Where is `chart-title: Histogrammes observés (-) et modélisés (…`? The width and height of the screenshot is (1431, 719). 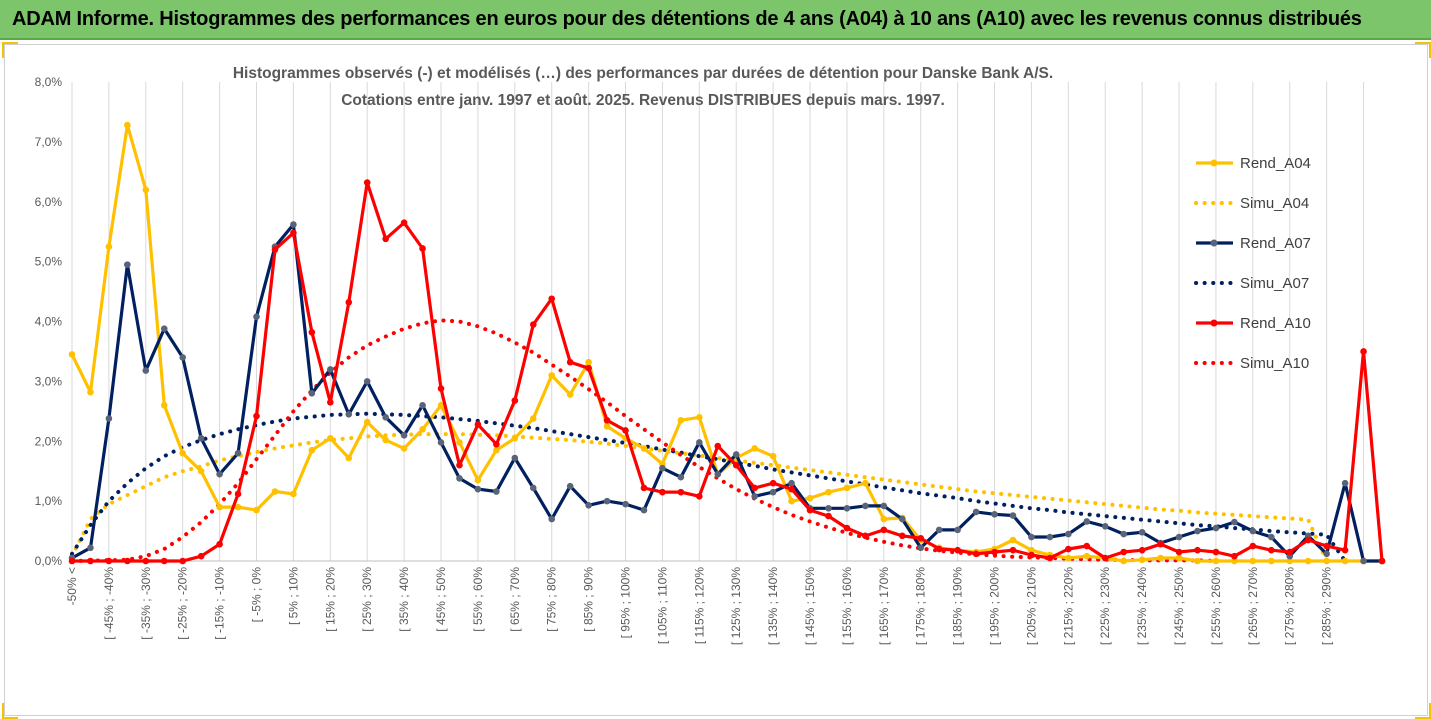 chart-title: Histogrammes observés (-) et modélisés (… is located at coordinates (715, 87).